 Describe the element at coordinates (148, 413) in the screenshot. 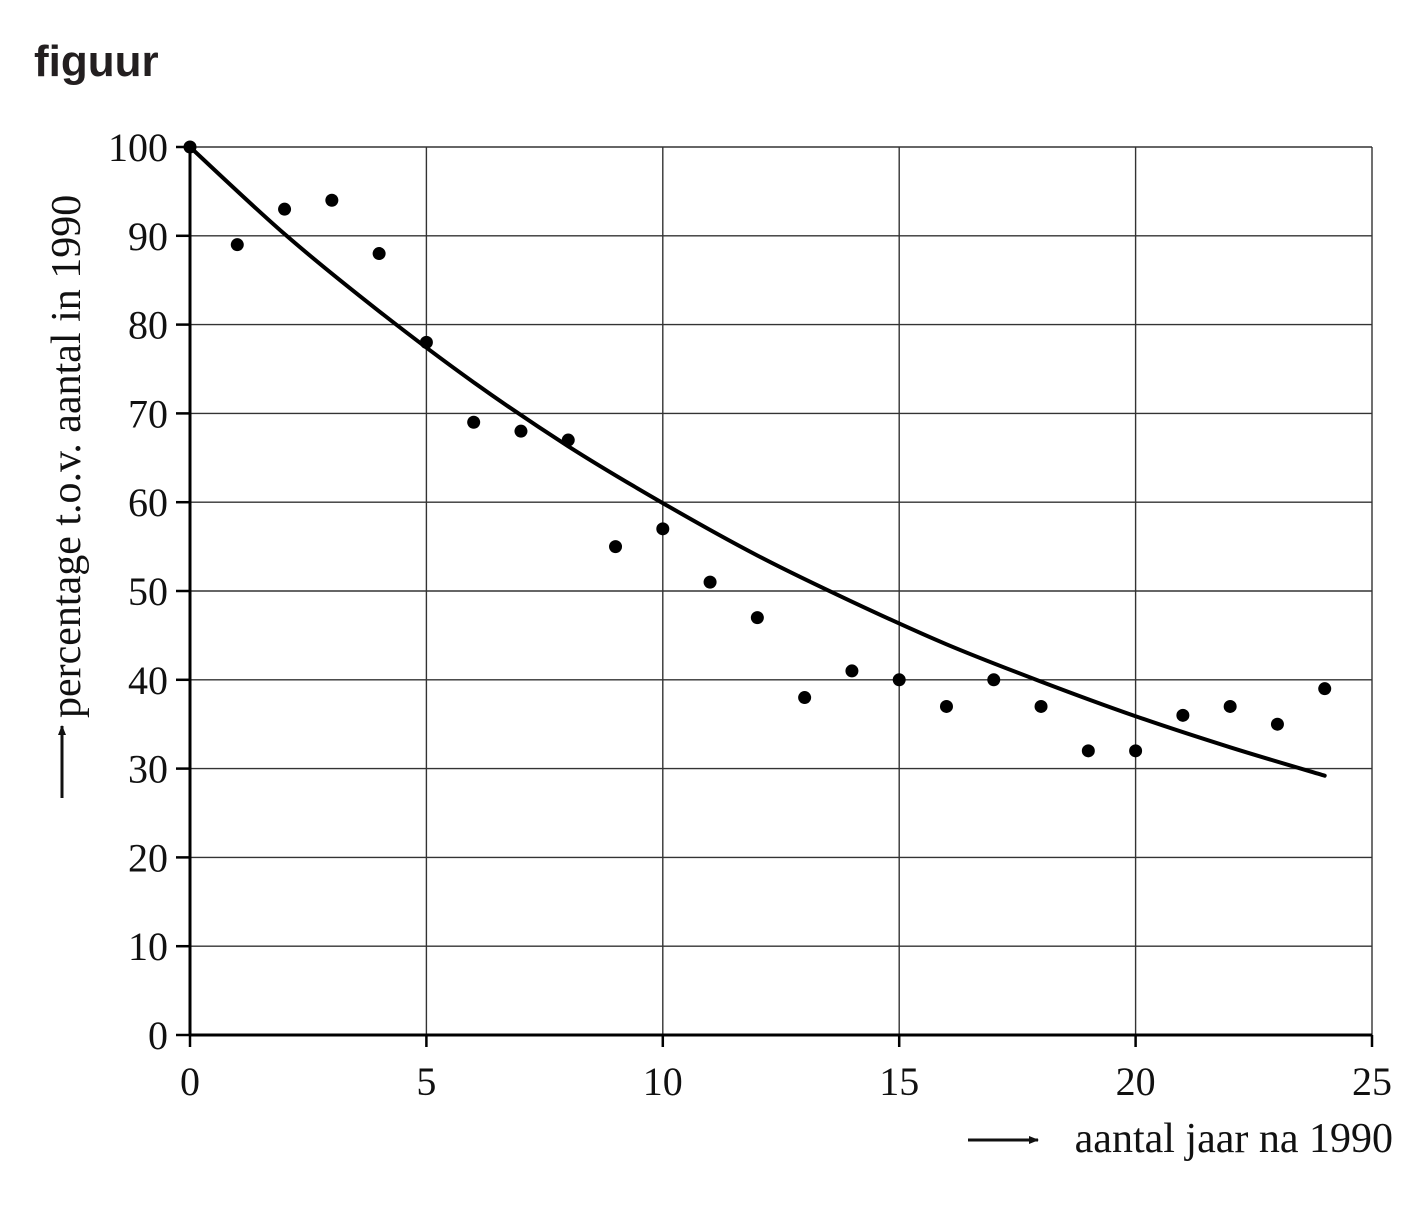

I see `y-tick-label: 70` at that location.